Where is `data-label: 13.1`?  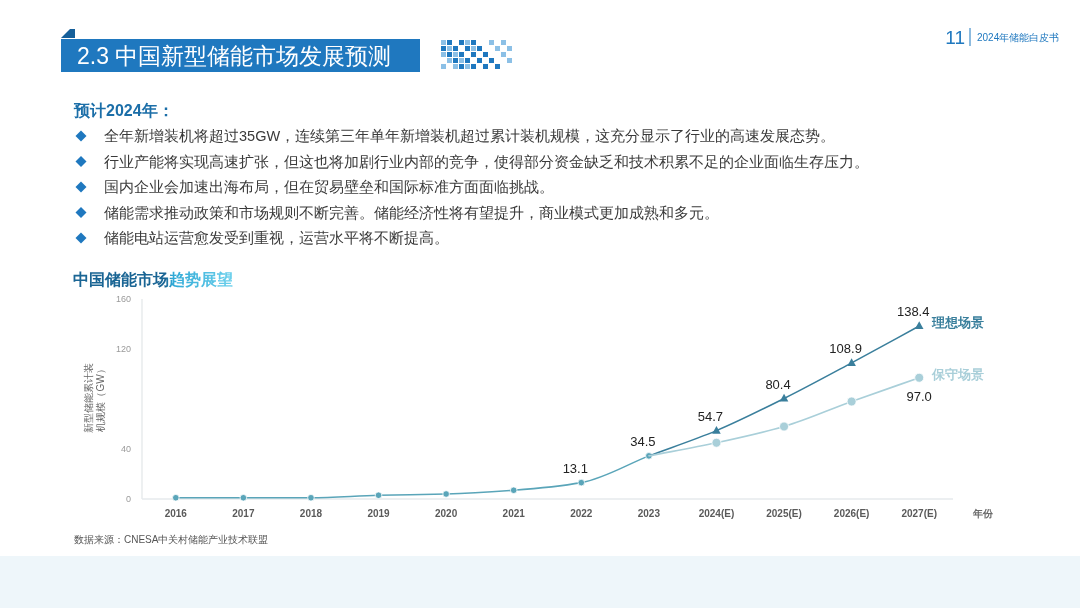
data-label: 13.1 is located at coordinates (575, 468).